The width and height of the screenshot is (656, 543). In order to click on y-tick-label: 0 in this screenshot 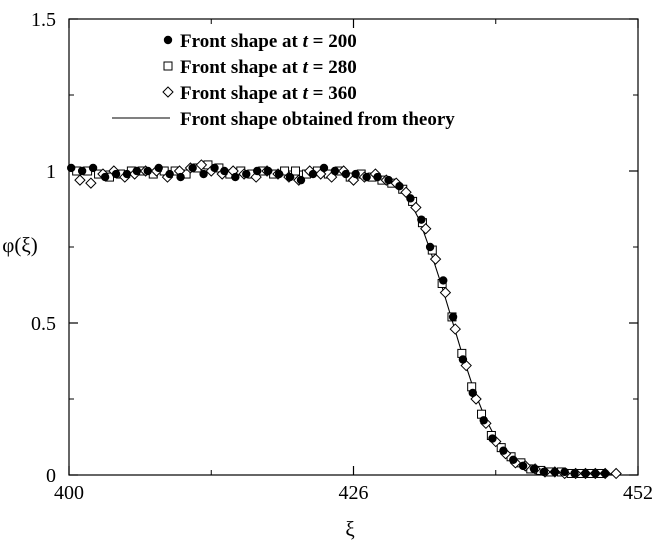, I will do `click(51, 476)`.